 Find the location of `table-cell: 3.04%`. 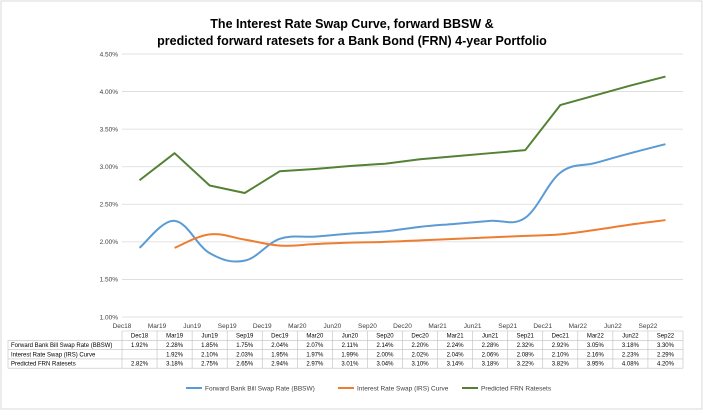

table-cell: 3.04% is located at coordinates (385, 365).